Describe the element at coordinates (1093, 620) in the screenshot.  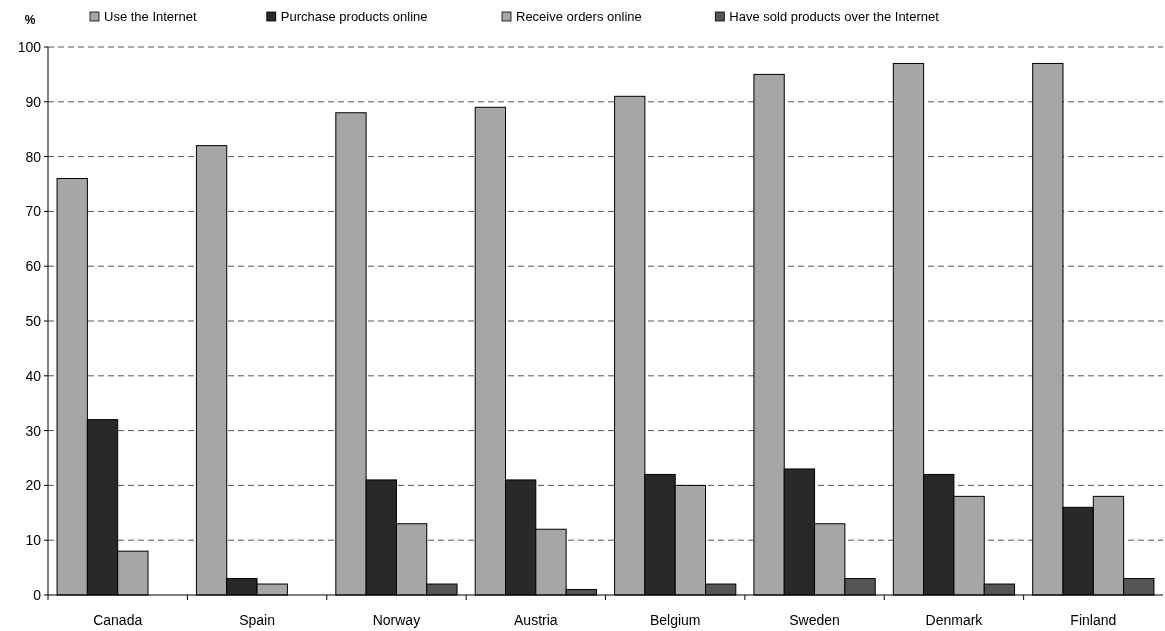
I see `x-tick-label: Finland` at that location.